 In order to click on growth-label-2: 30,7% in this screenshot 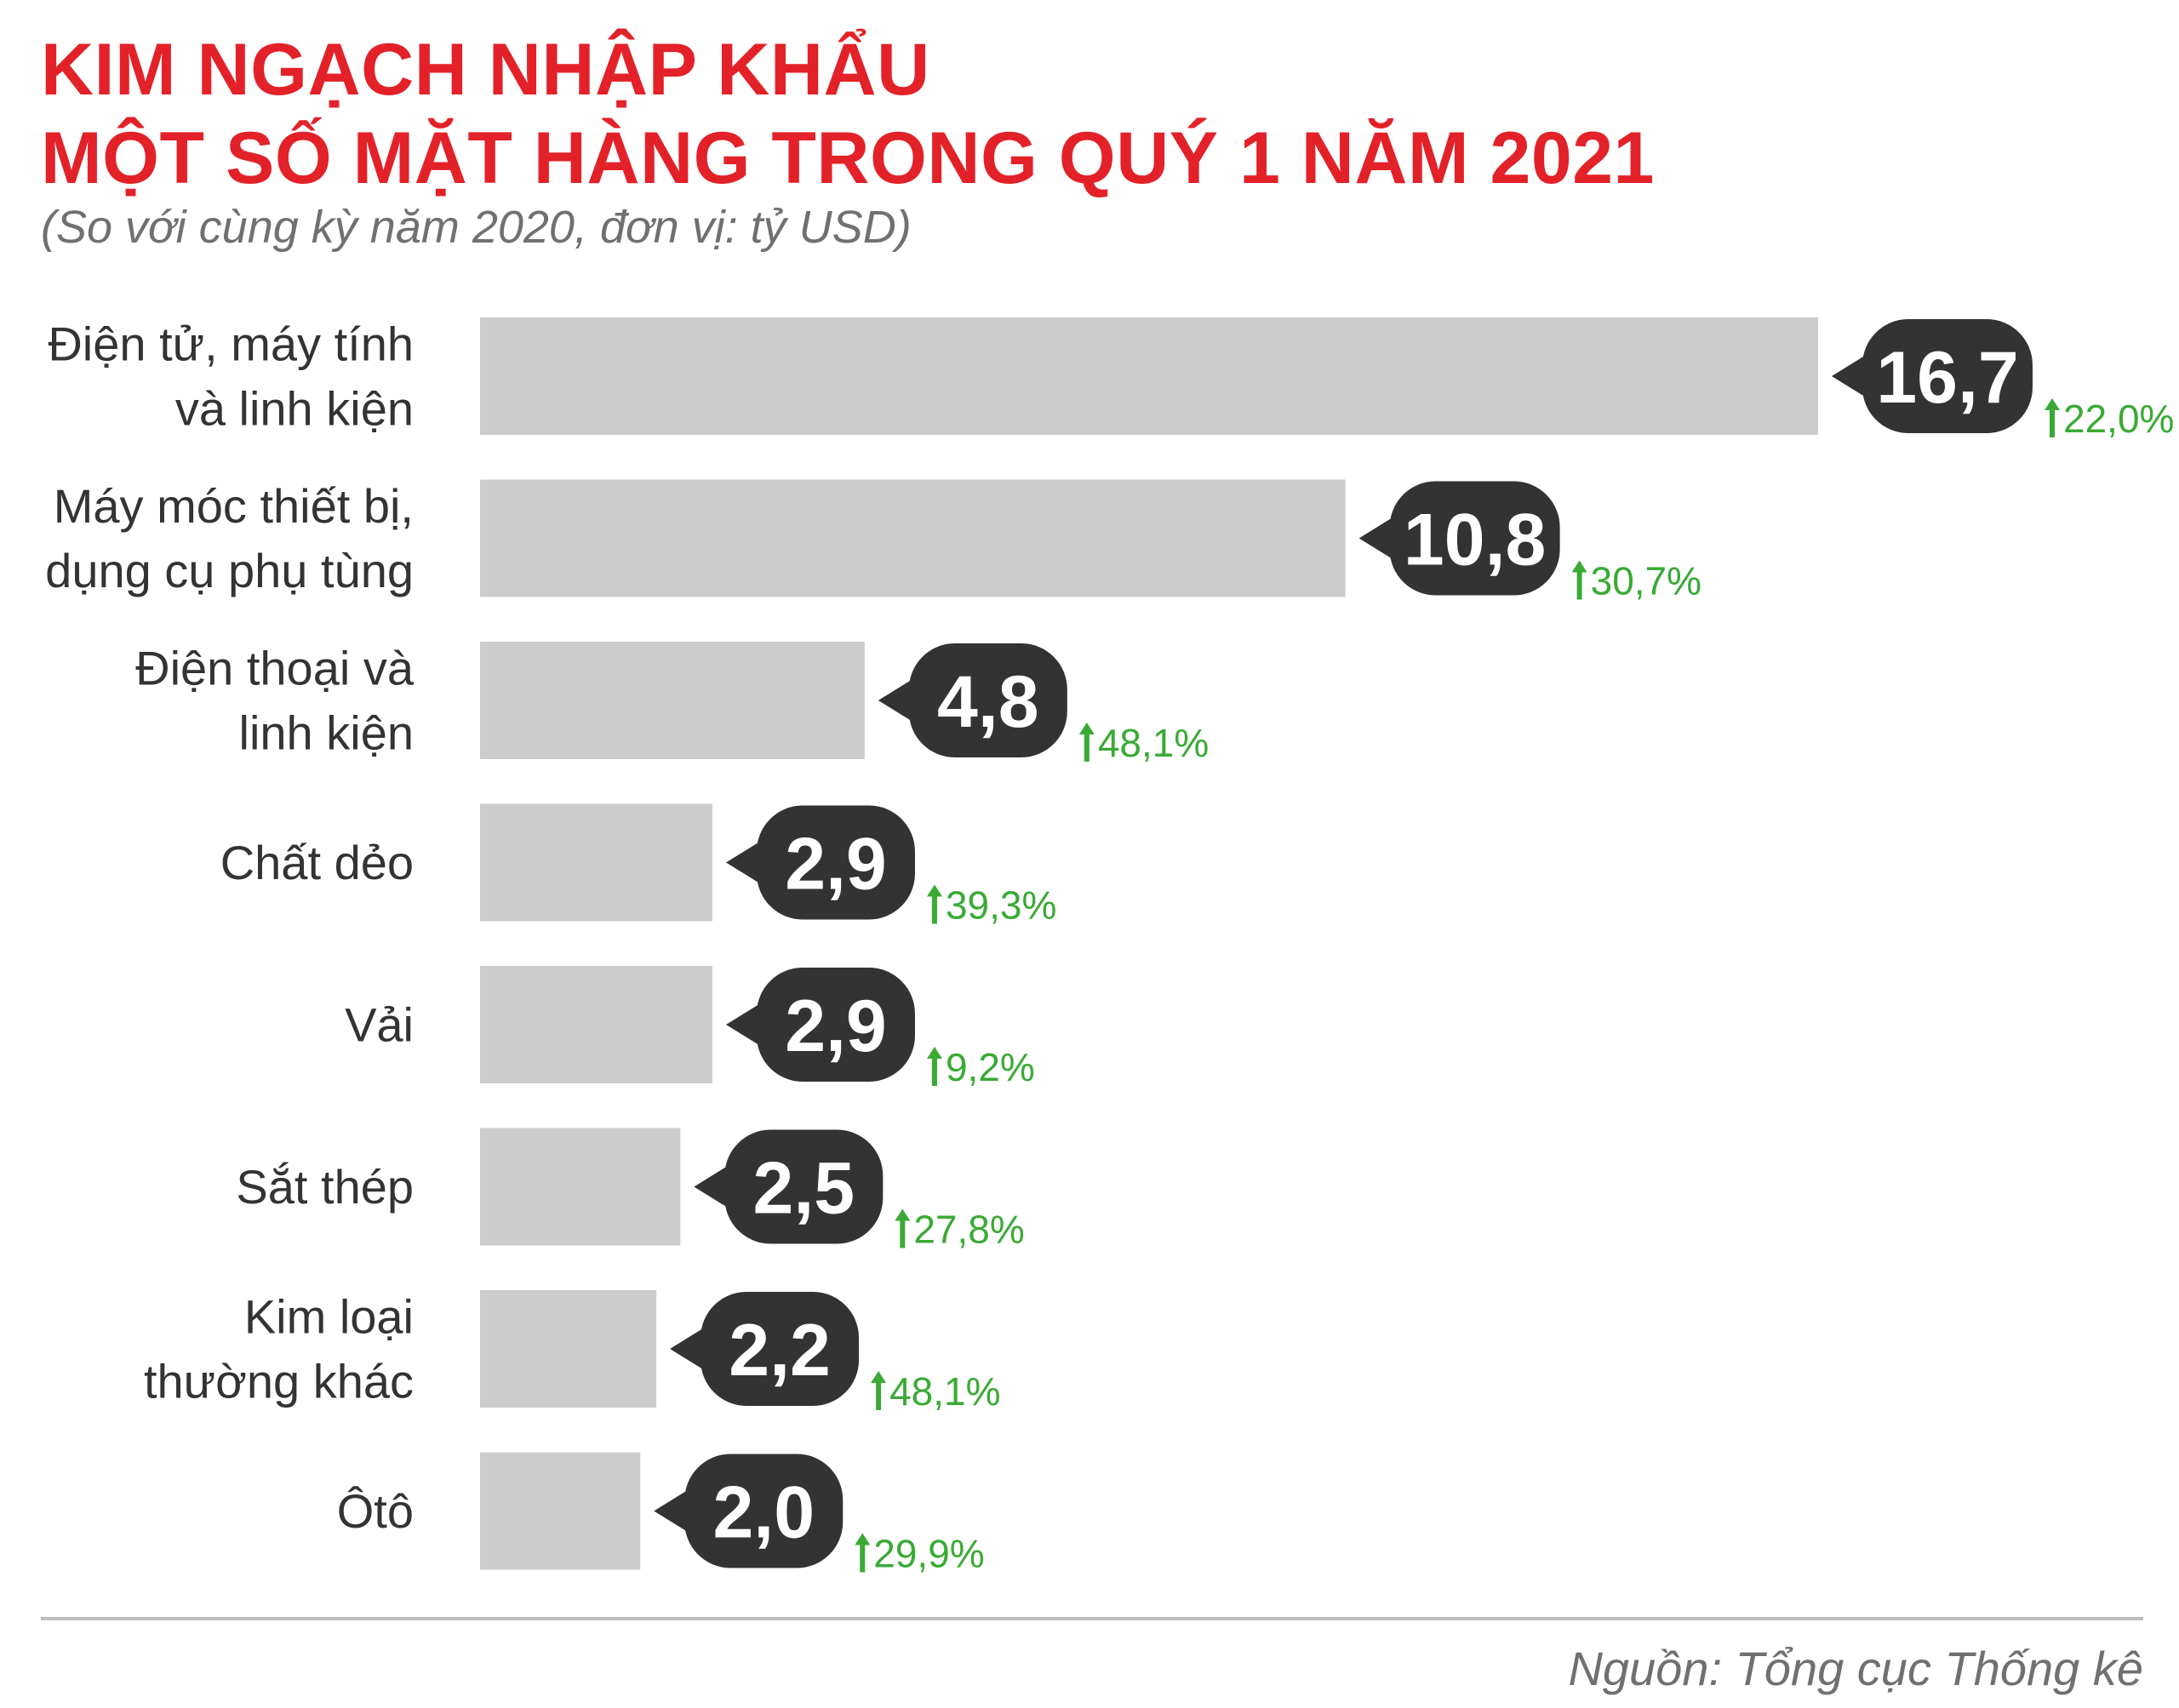, I will do `click(1646, 581)`.